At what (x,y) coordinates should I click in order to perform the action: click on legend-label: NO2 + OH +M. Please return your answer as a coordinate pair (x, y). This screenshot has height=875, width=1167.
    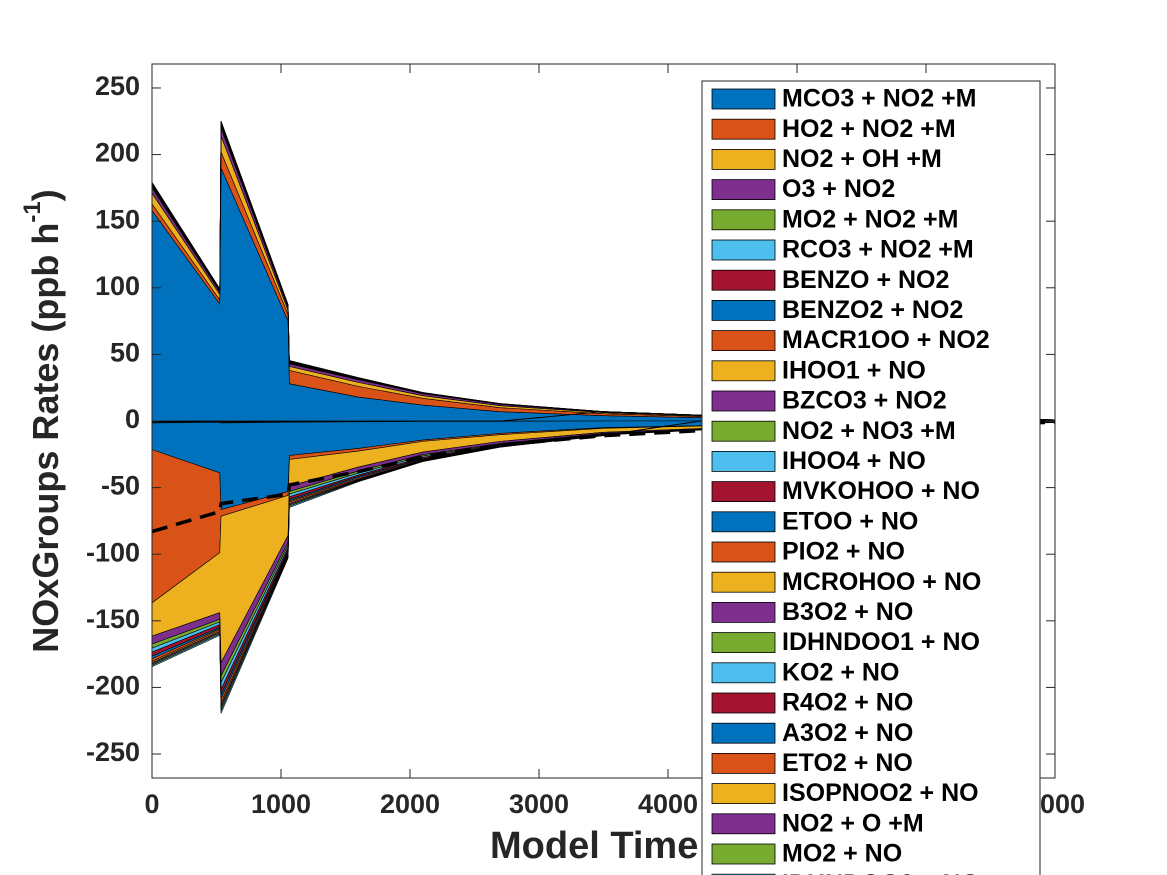
    Looking at the image, I should click on (862, 159).